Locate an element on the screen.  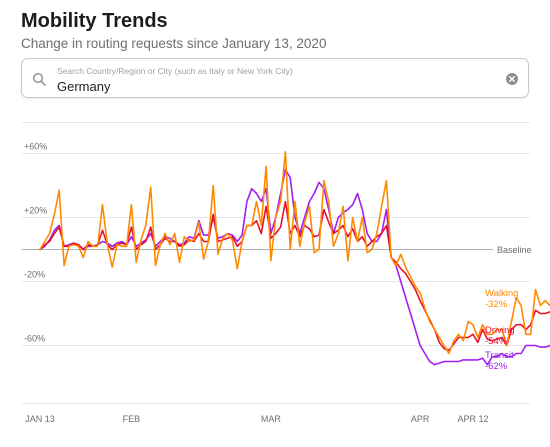
x-tick-label: MAR is located at coordinates (271, 419).